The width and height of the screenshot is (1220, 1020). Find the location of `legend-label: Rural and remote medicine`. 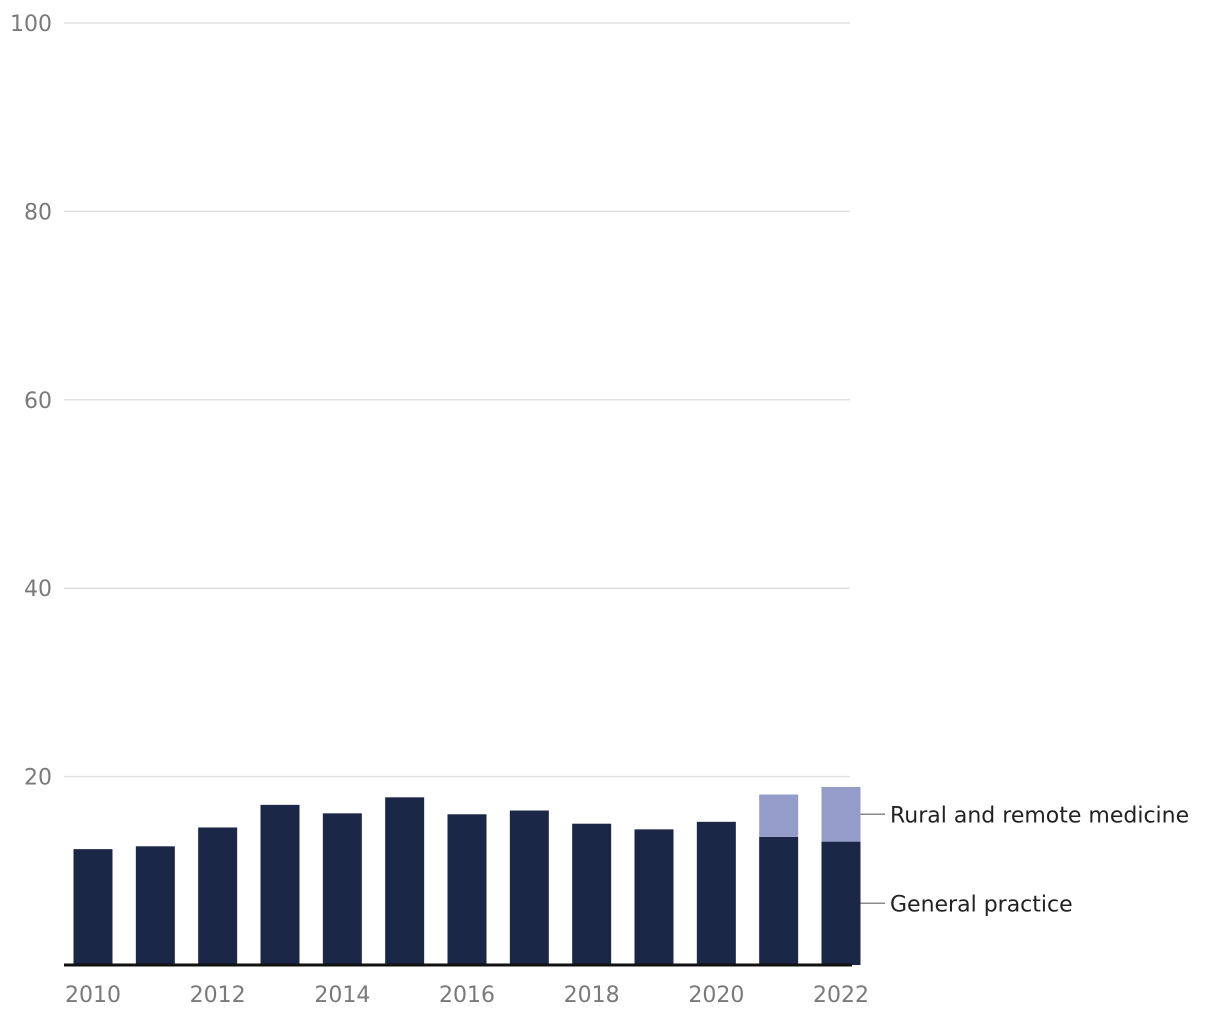

legend-label: Rural and remote medicine is located at coordinates (1039, 815).